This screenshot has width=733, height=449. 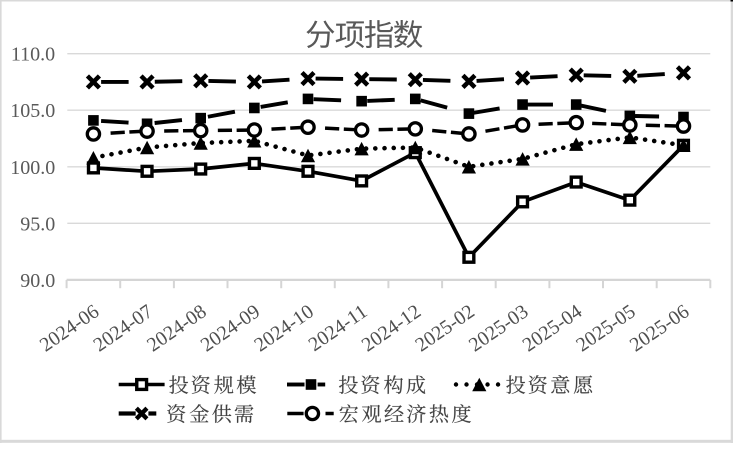 What do you see at coordinates (33, 55) in the screenshot?
I see `svg-text: 110.0` at bounding box center [33, 55].